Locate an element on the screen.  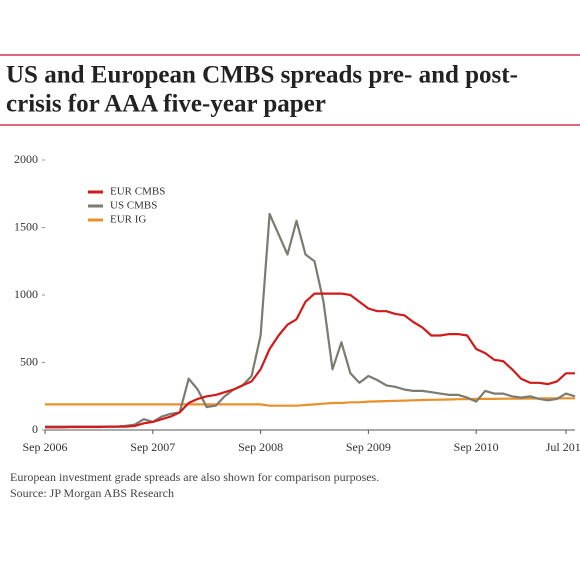
x-tick-label: Sep 2008 is located at coordinates (260, 447).